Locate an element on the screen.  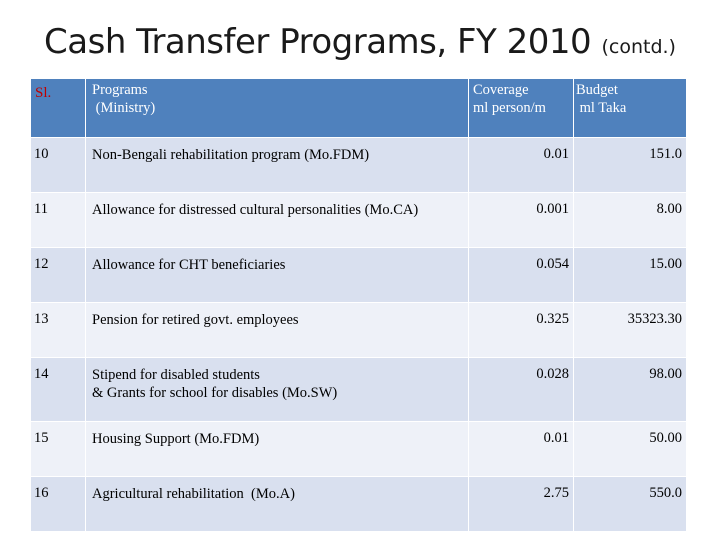
row-coverage: 0.325 is located at coordinates (521, 330).